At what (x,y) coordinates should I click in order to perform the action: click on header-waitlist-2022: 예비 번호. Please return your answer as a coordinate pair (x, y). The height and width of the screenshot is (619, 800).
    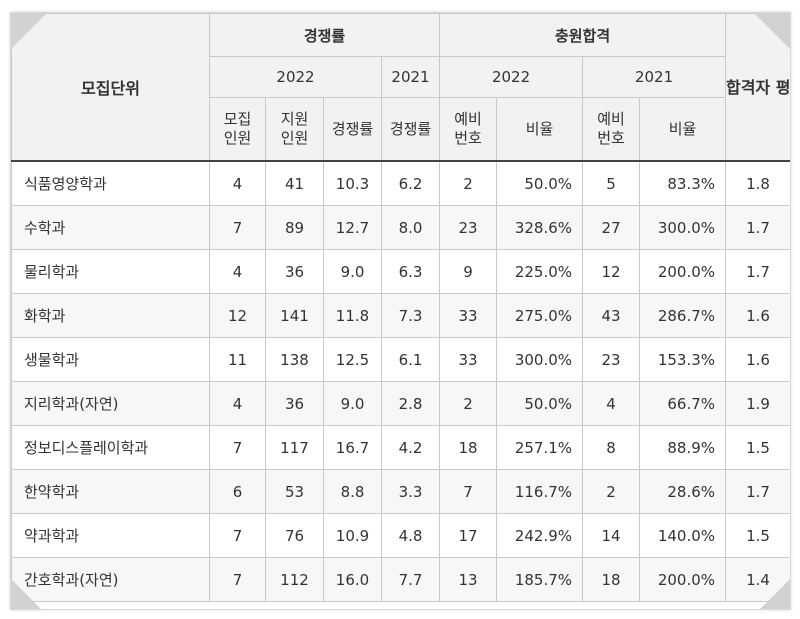
    Looking at the image, I should click on (468, 129).